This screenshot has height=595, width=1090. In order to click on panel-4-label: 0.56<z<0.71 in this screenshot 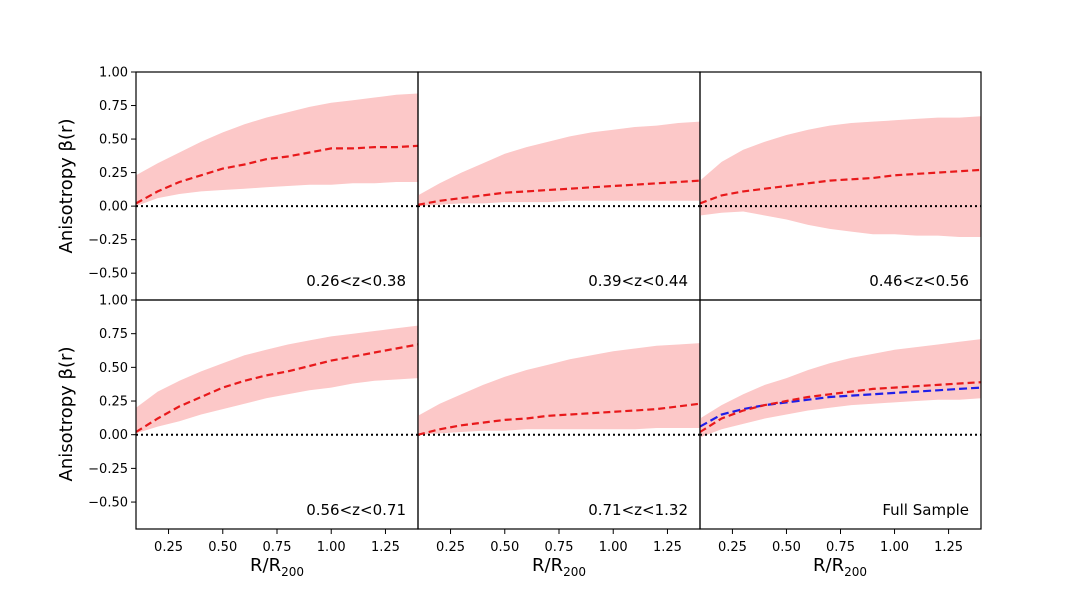, I will do `click(356, 510)`.